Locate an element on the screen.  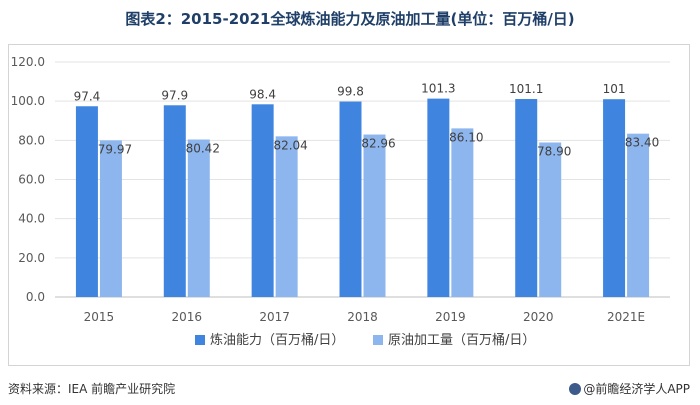
data-label: 101.1 is located at coordinates (526, 89).